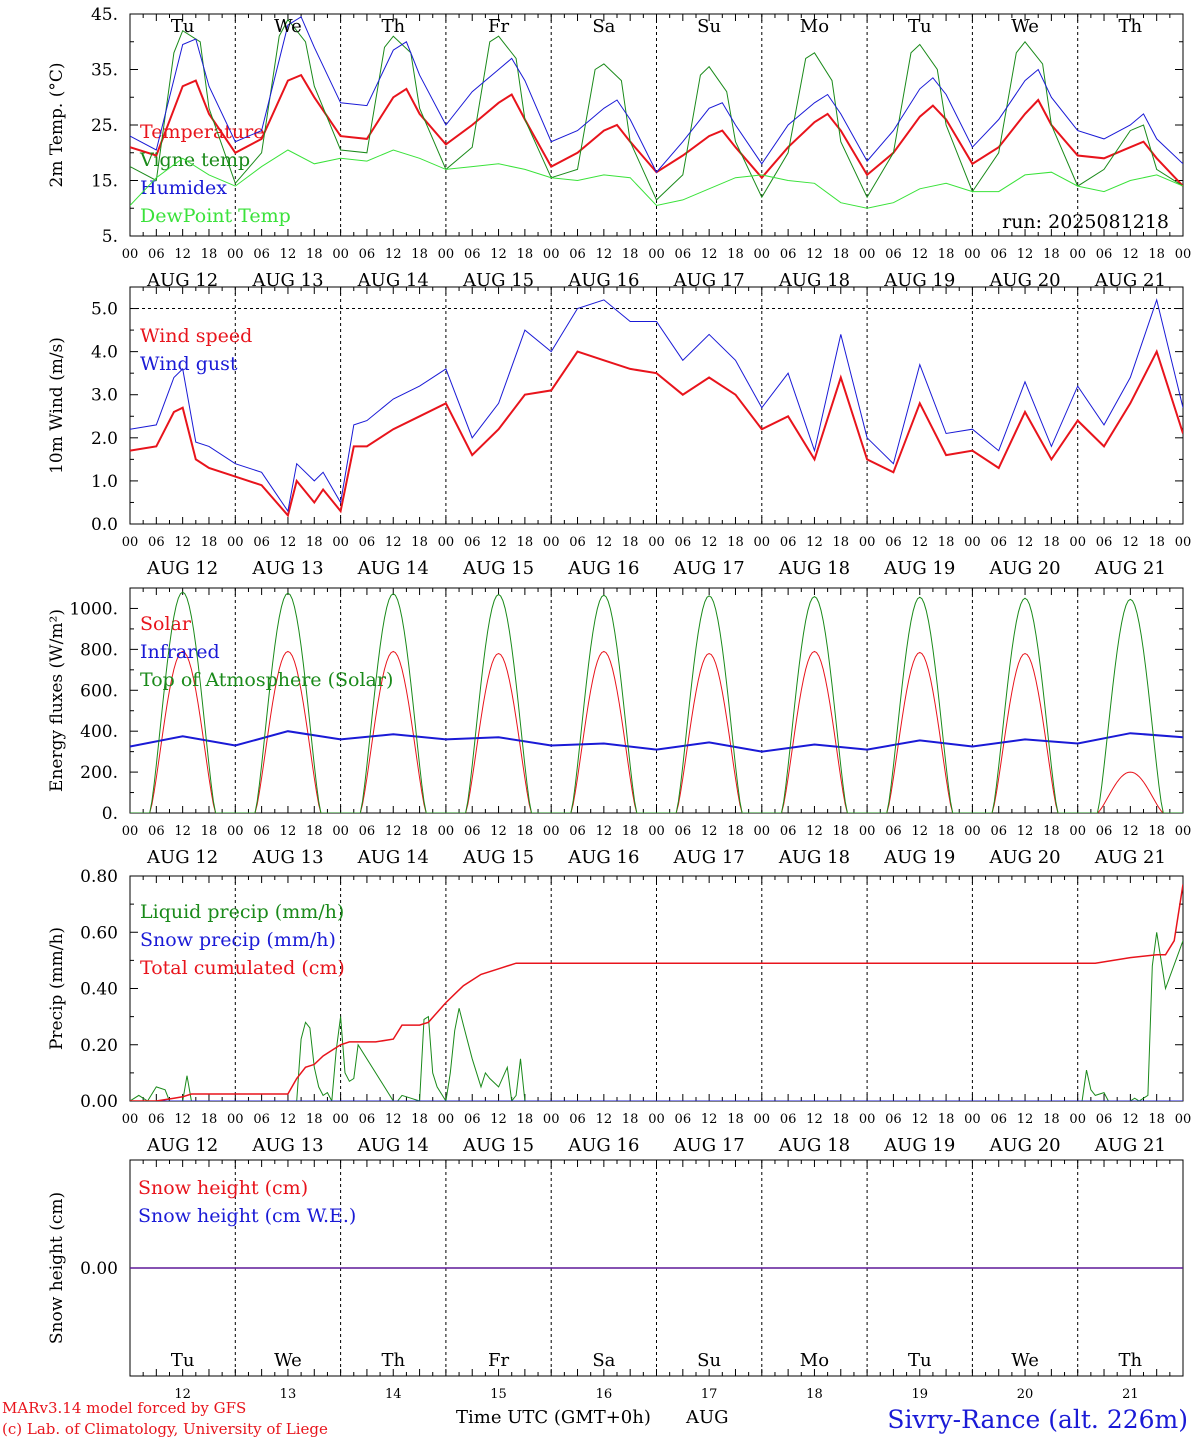 This screenshot has width=1194, height=1440. Describe the element at coordinates (99, 1046) in the screenshot. I see `y-tick-label: 0.20` at that location.